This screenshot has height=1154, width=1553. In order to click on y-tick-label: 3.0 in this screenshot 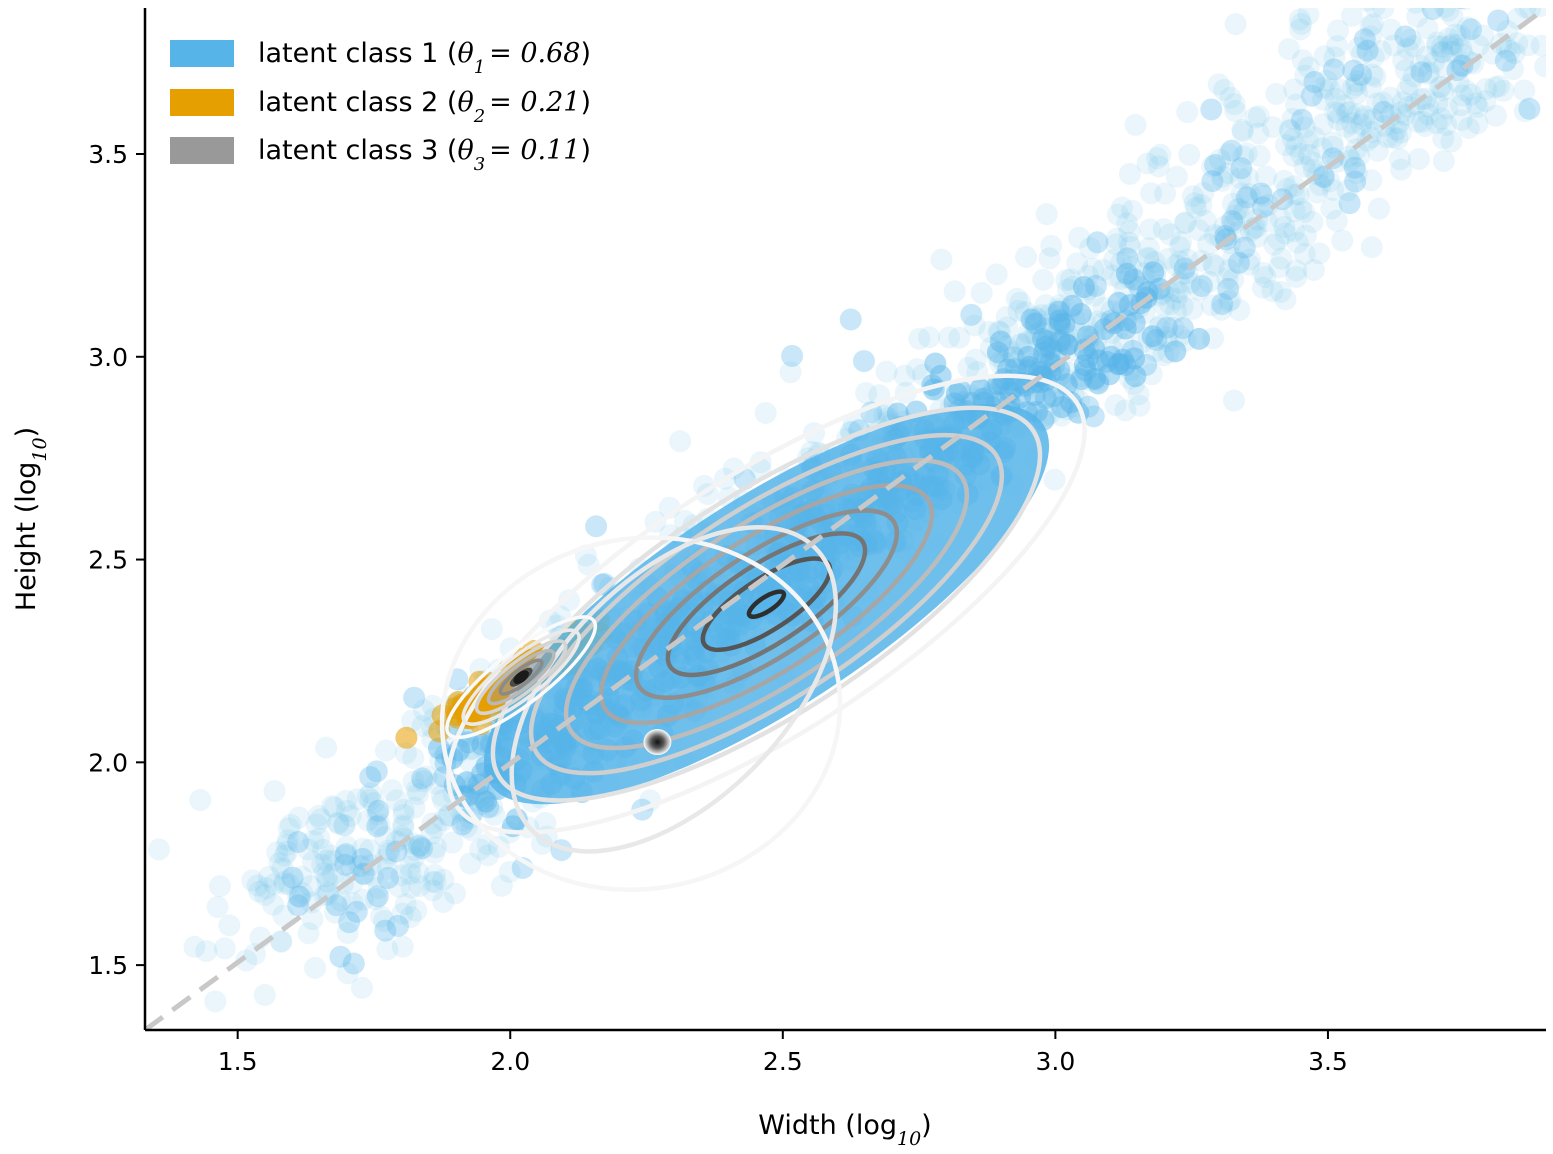, I will do `click(108, 357)`.